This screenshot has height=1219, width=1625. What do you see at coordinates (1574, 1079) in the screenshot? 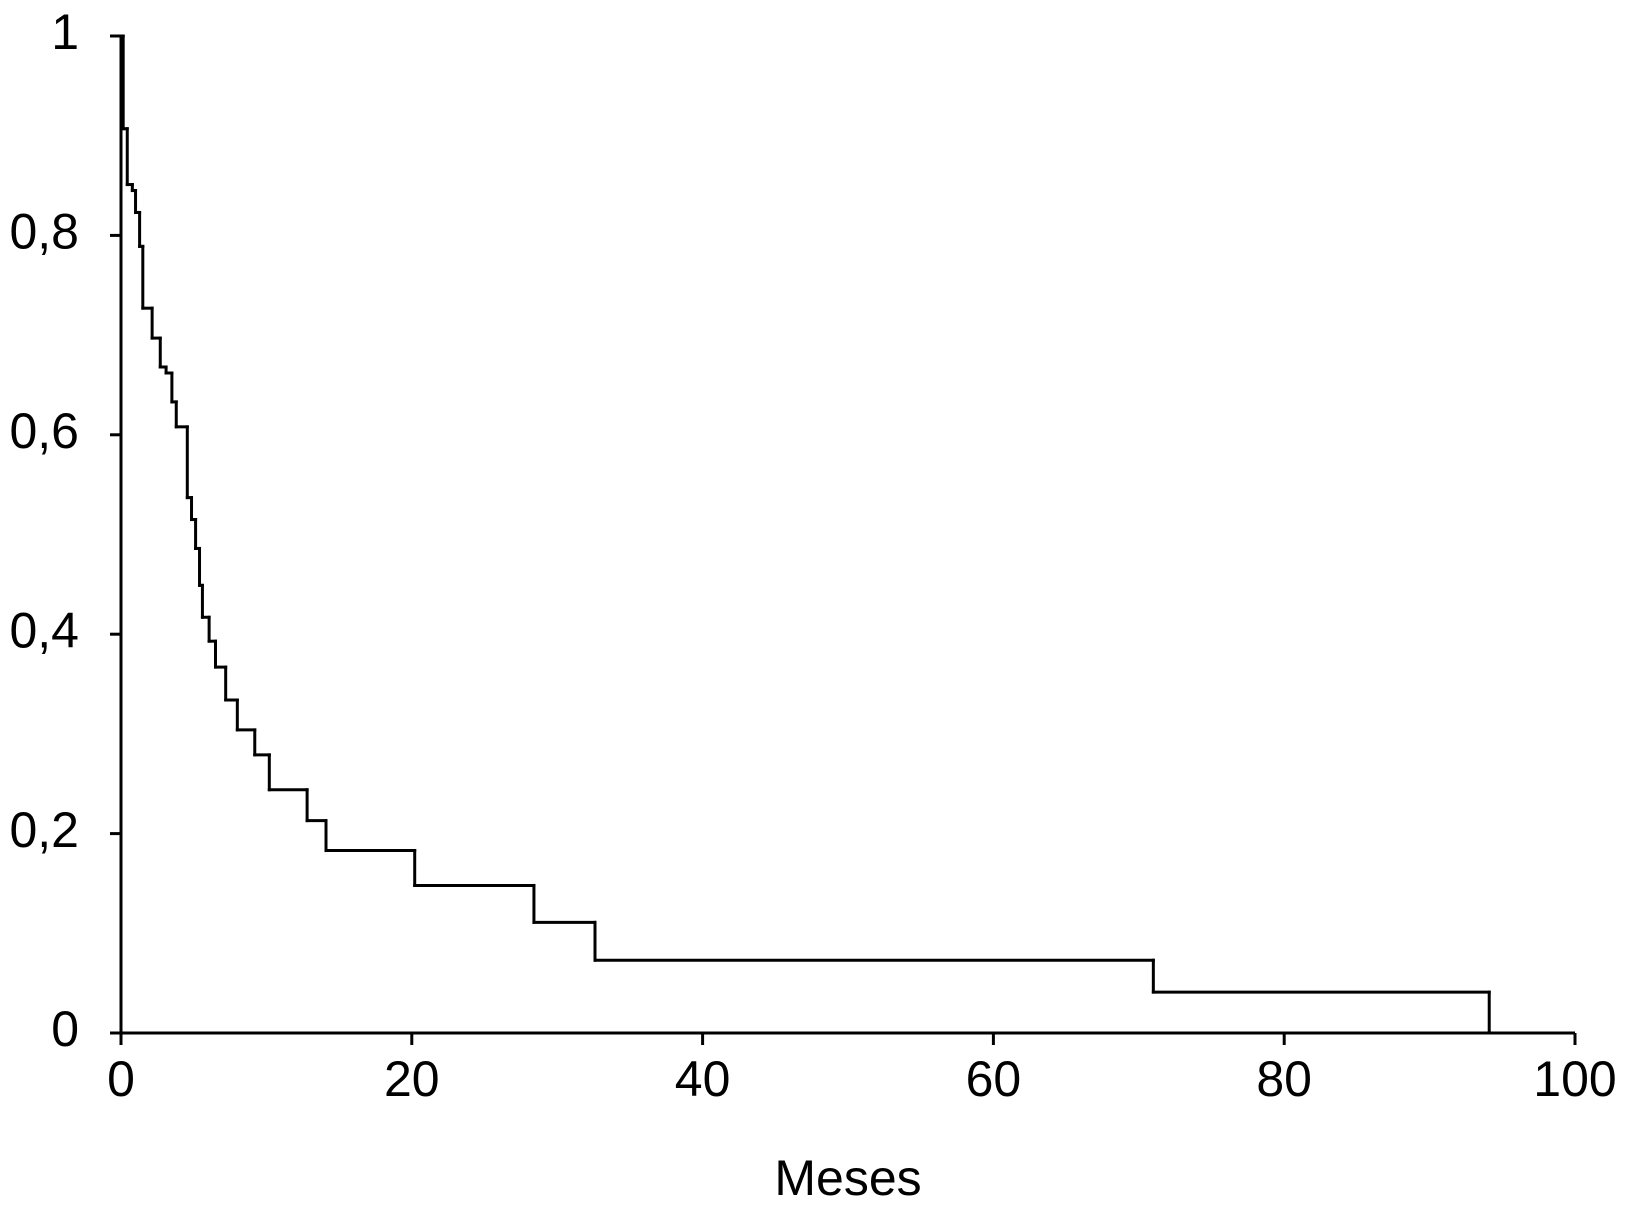
I see `x-tick-label: 100` at bounding box center [1574, 1079].